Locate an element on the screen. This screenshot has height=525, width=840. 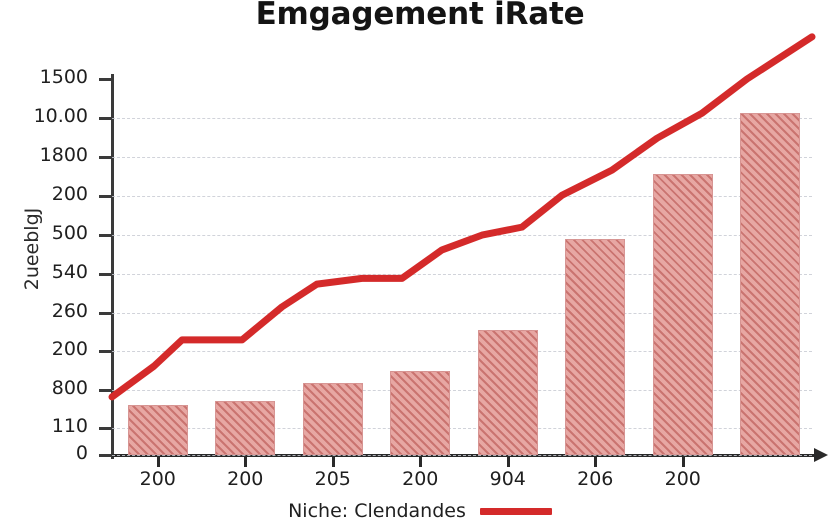
y-axis-tick-label: 500 is located at coordinates (69, 233).